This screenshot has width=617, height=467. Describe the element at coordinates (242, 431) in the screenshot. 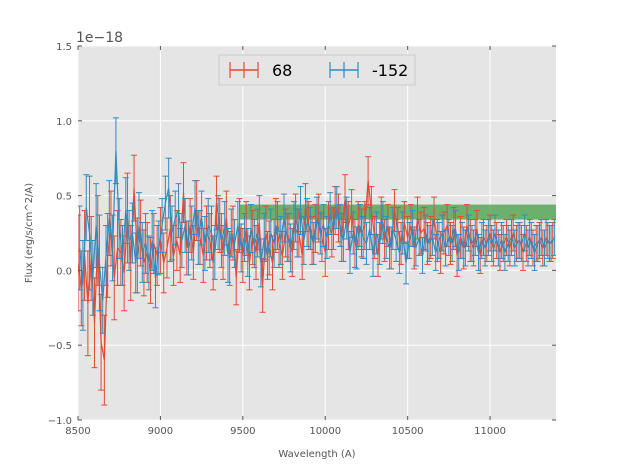

I see `x-tick-label: 9500` at that location.